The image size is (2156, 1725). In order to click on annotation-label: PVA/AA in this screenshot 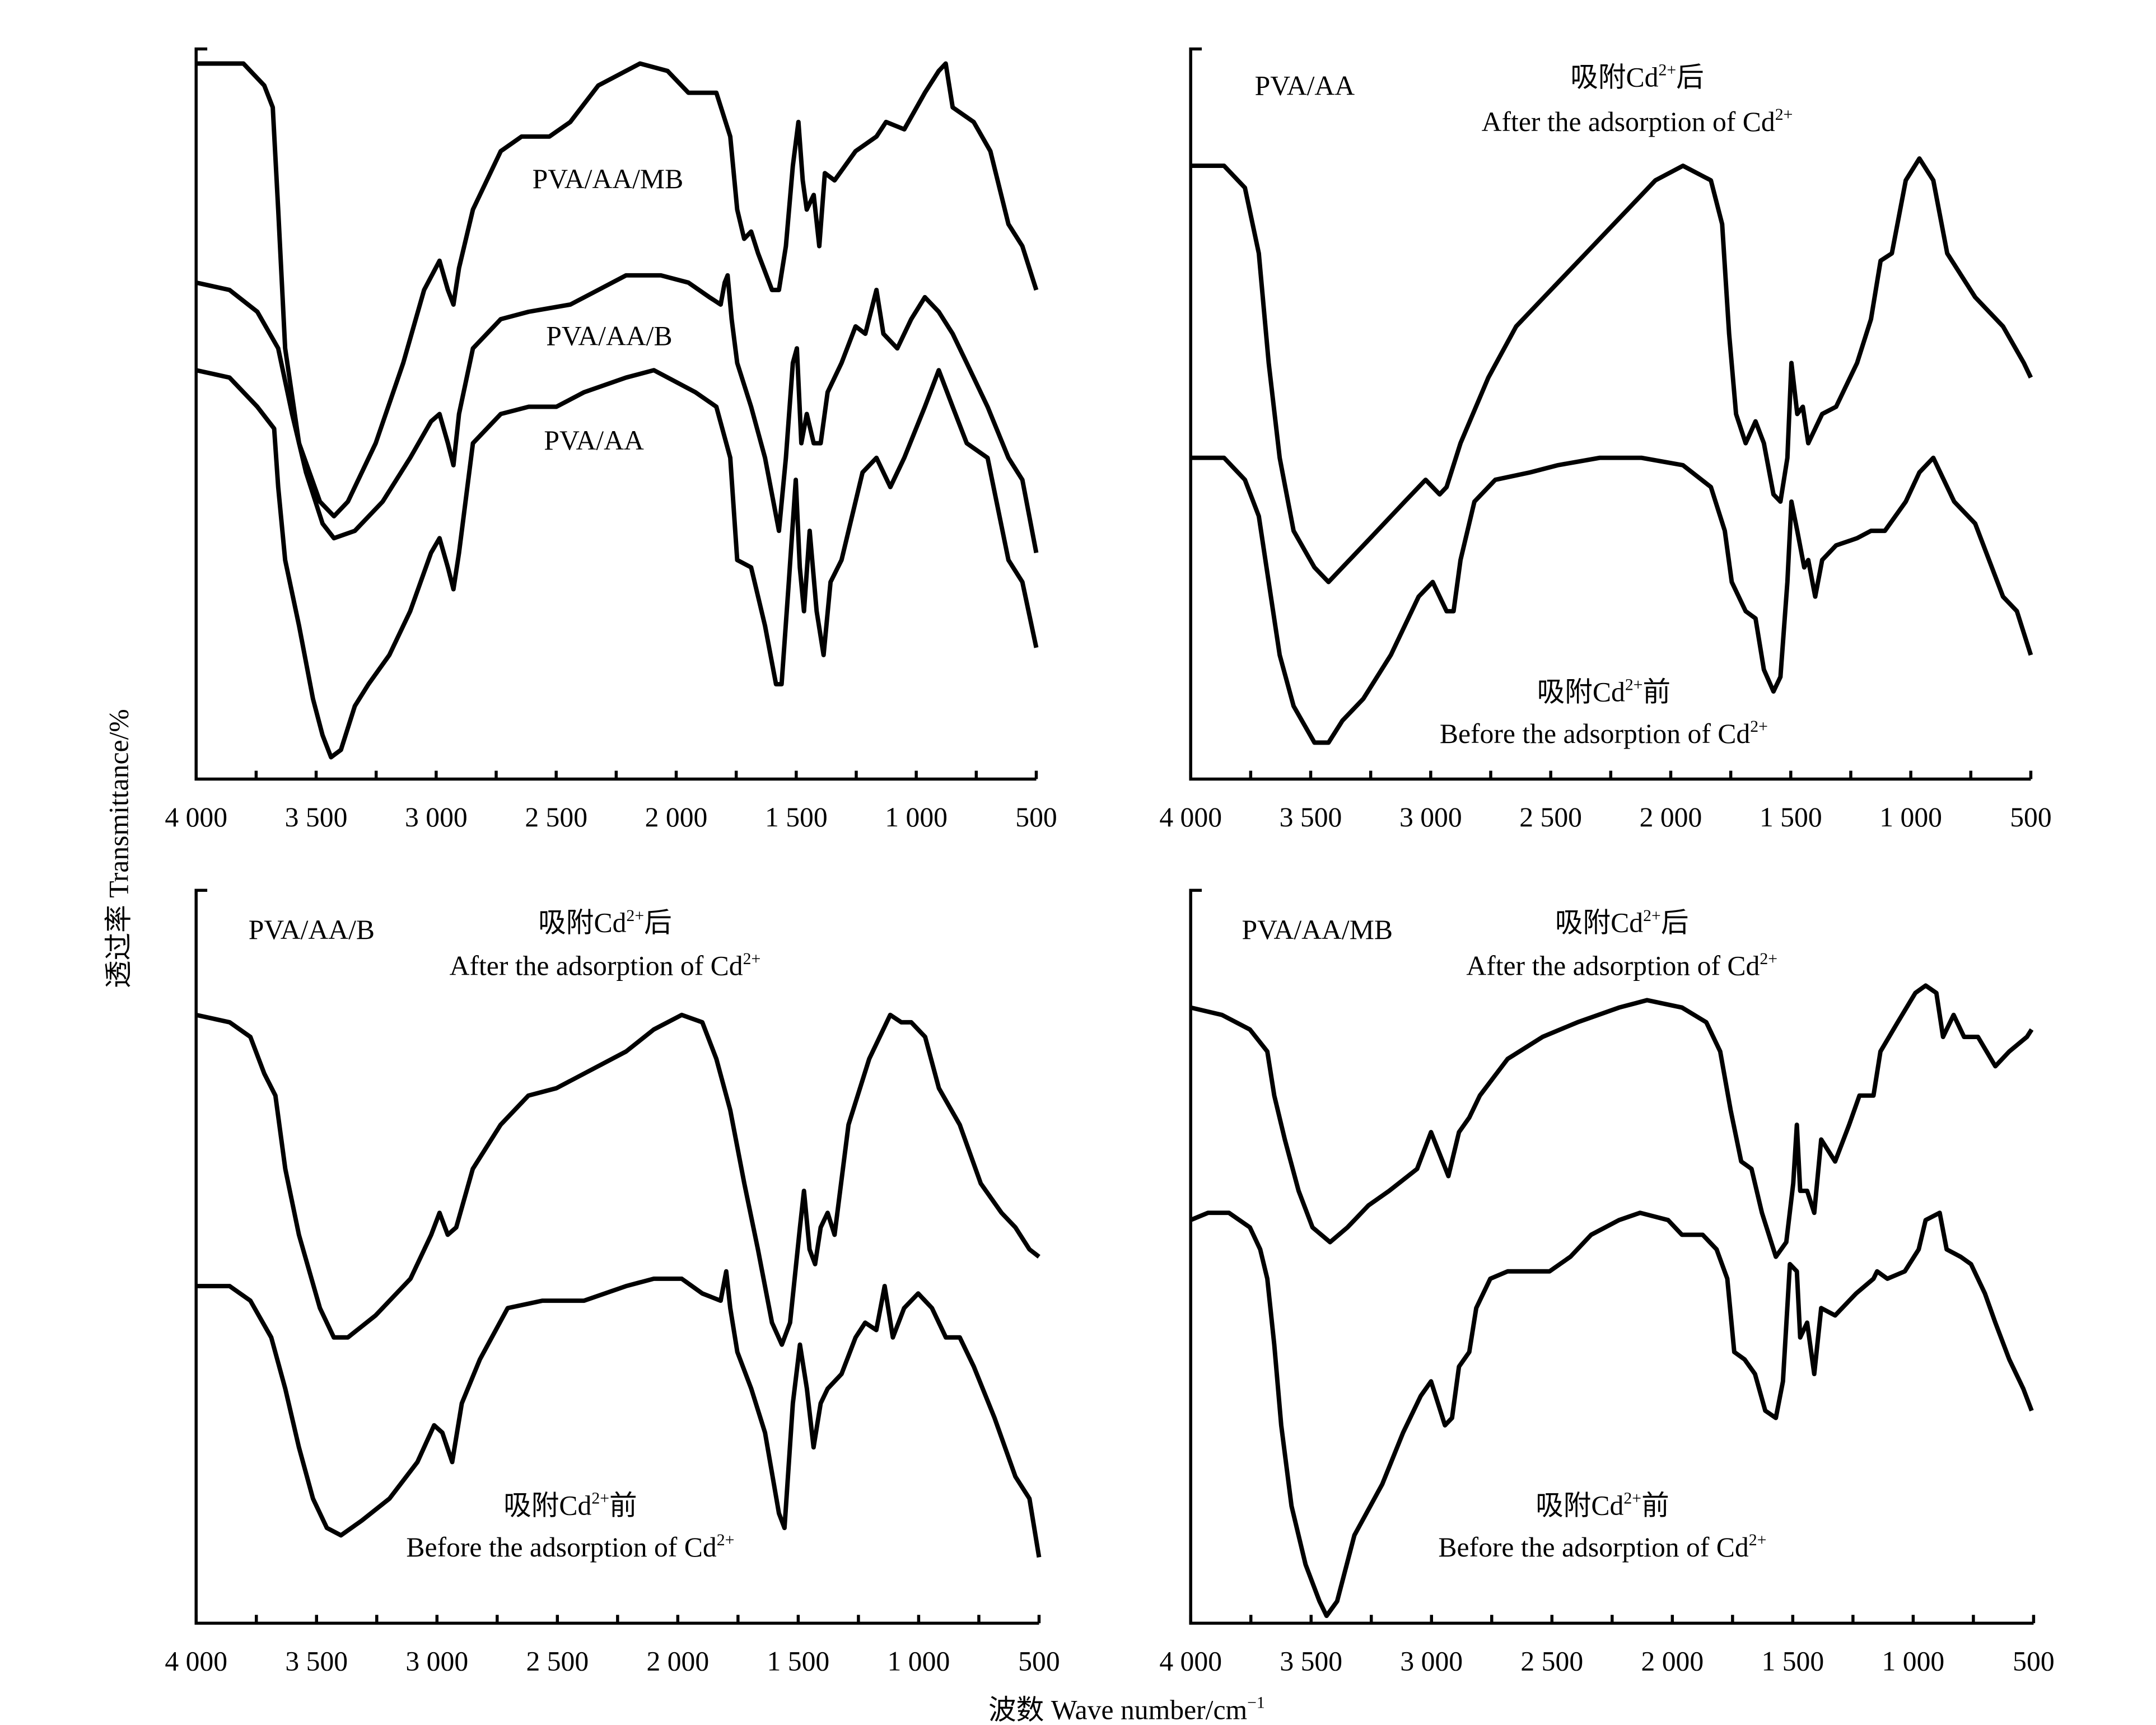, I will do `click(594, 441)`.